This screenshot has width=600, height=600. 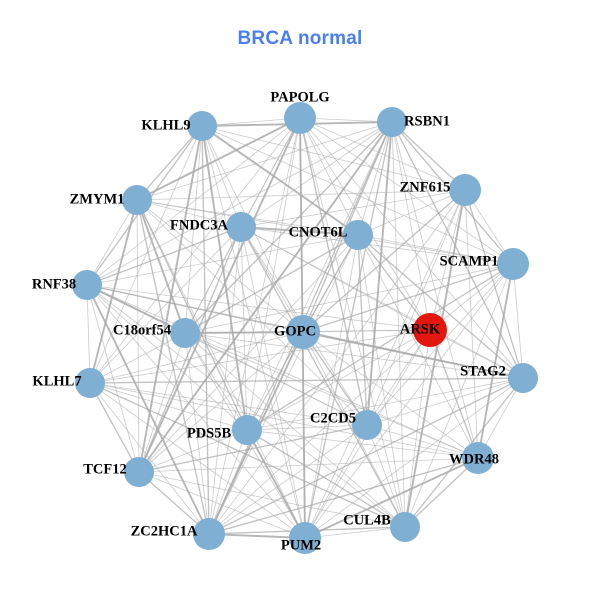 I want to click on network-node-cul4b, so click(x=405, y=527).